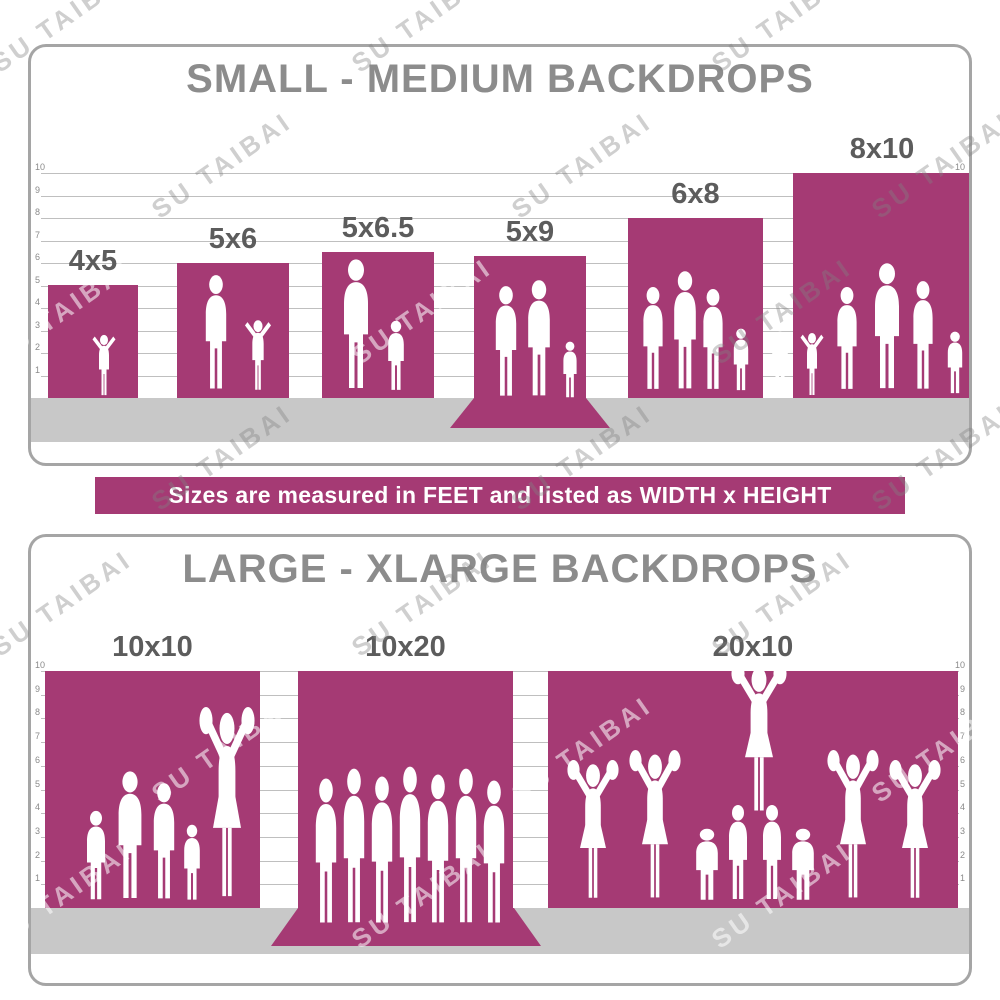 This screenshot has height=1000, width=1000. Describe the element at coordinates (405, 647) in the screenshot. I see `backdrop-size-label: 10x20` at that location.